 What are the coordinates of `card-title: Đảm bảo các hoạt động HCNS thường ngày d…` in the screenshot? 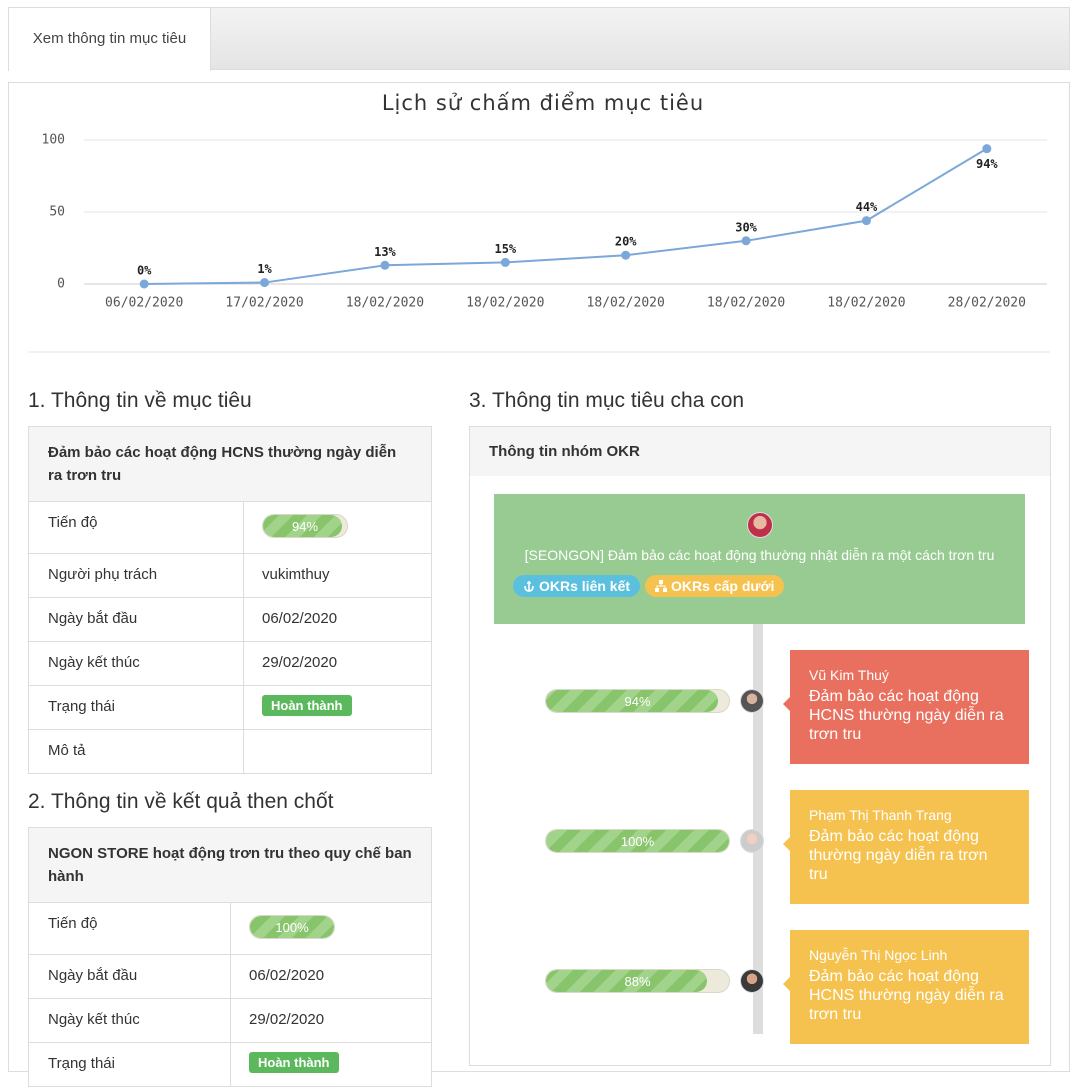 It's located at (230, 464).